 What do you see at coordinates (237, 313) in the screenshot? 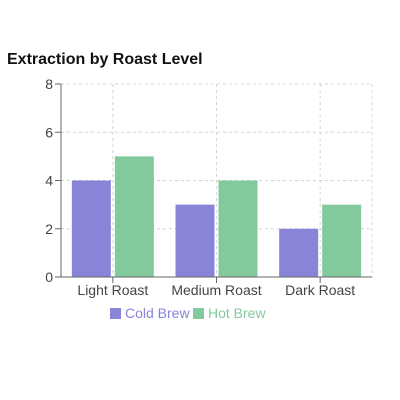
I see `legend-label: Hot Brew` at bounding box center [237, 313].